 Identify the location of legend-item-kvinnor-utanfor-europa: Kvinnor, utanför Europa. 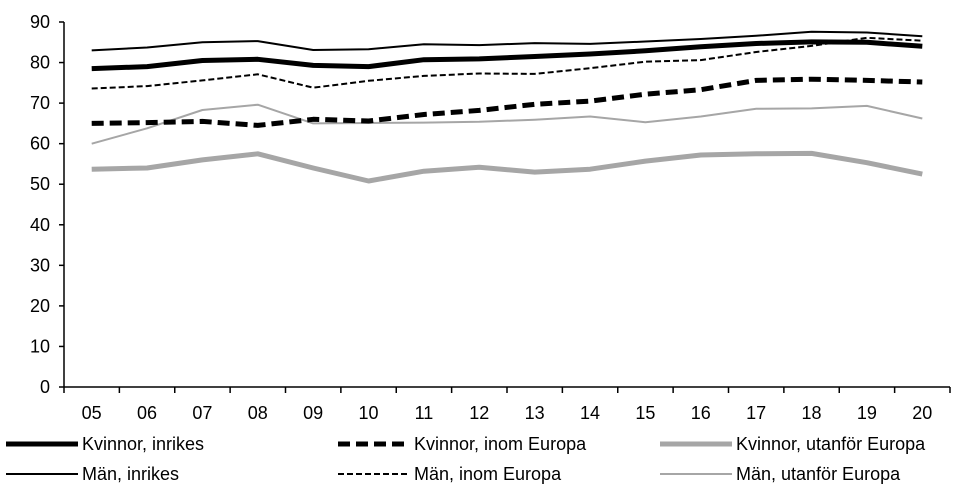
(792, 444).